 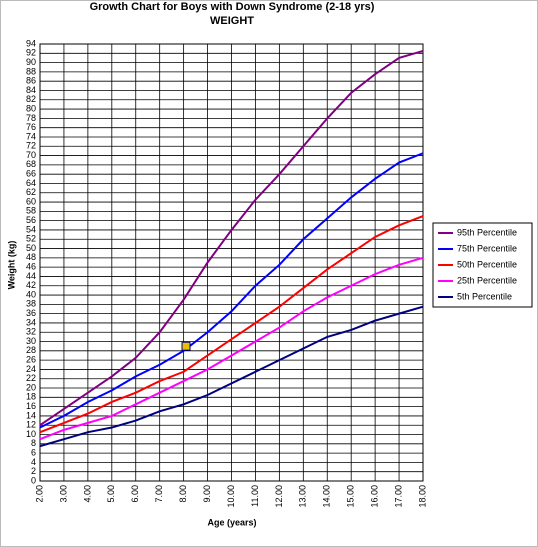 What do you see at coordinates (231, 496) in the screenshot?
I see `x-tick-label: 10.00` at bounding box center [231, 496].